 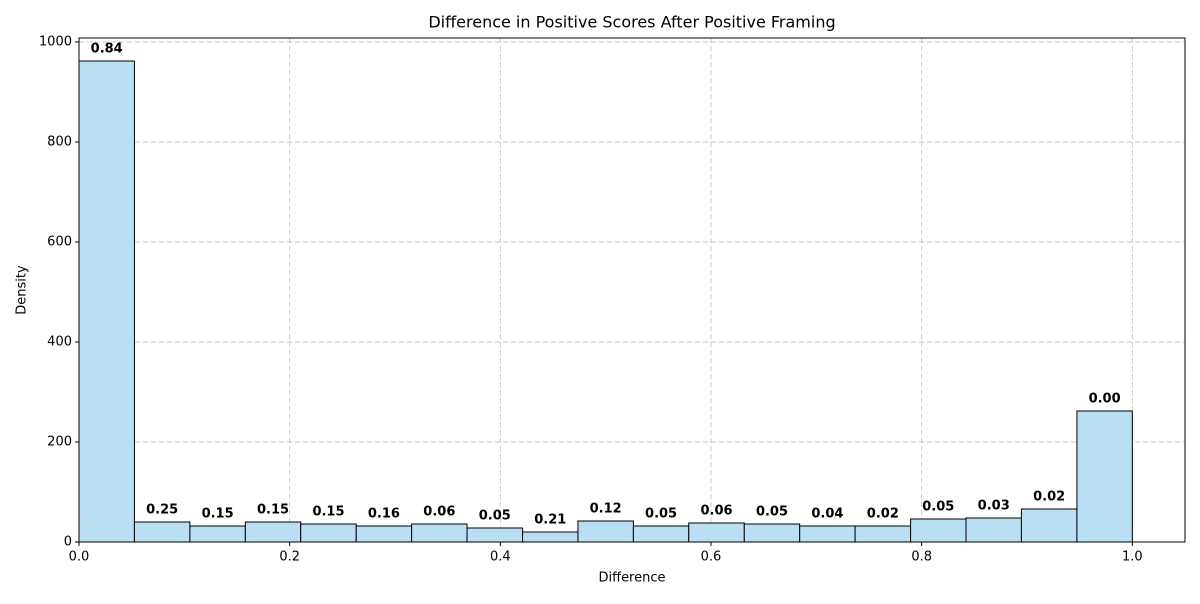 I want to click on bar-annotation: 0.84, so click(x=107, y=49).